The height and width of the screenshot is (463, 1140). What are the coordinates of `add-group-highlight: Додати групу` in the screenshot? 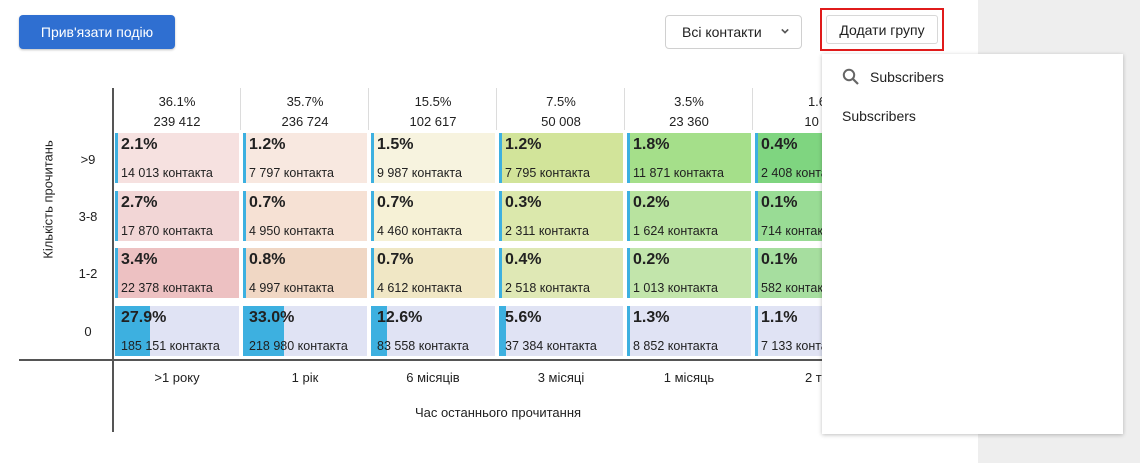 It's located at (882, 29).